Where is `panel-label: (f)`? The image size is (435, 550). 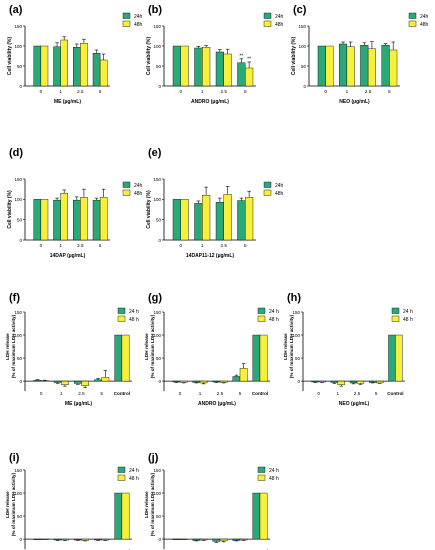 panel-label: (f) is located at coordinates (14, 298).